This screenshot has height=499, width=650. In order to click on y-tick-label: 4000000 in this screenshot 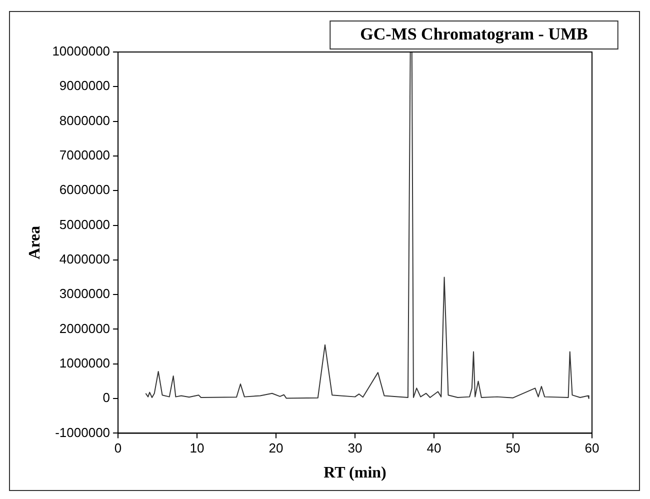, I will do `click(84, 259)`.